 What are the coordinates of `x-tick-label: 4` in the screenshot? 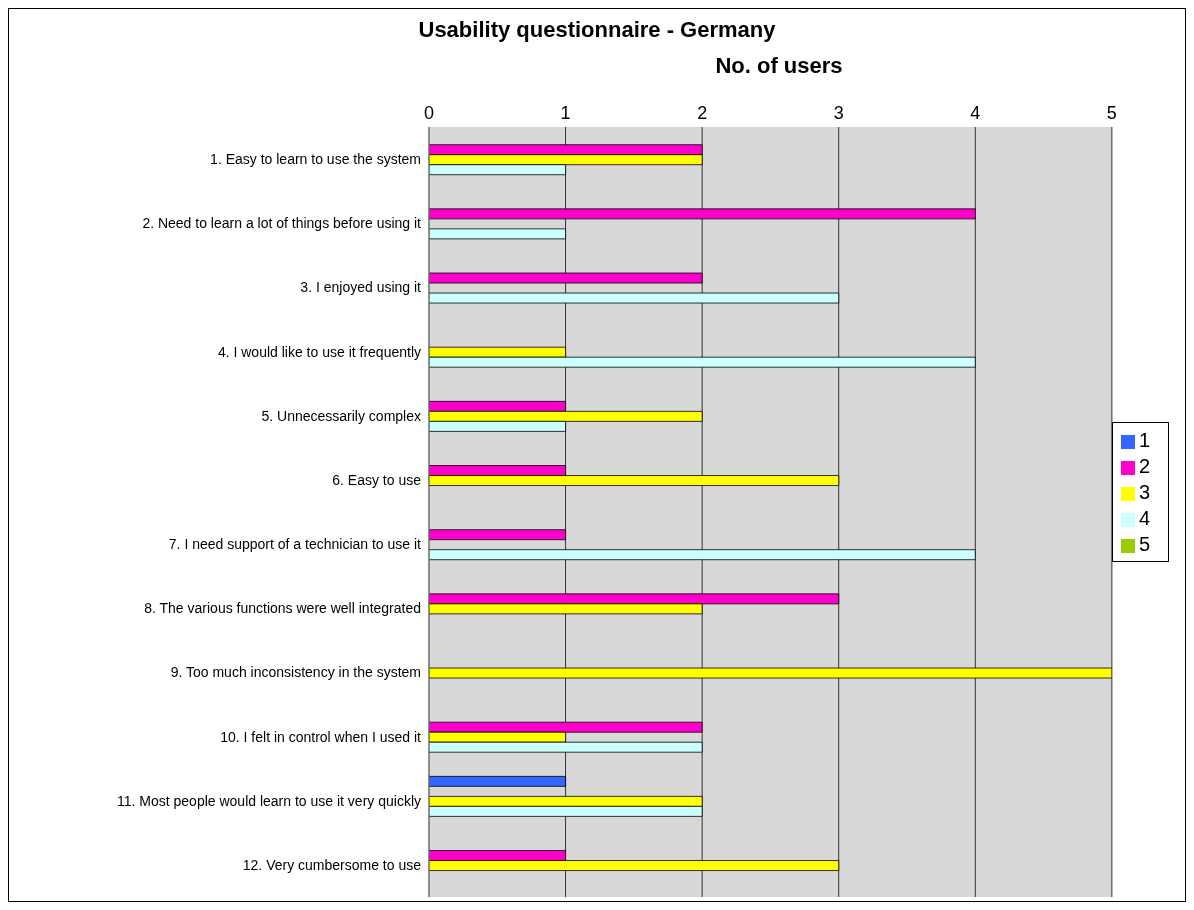 It's located at (975, 113).